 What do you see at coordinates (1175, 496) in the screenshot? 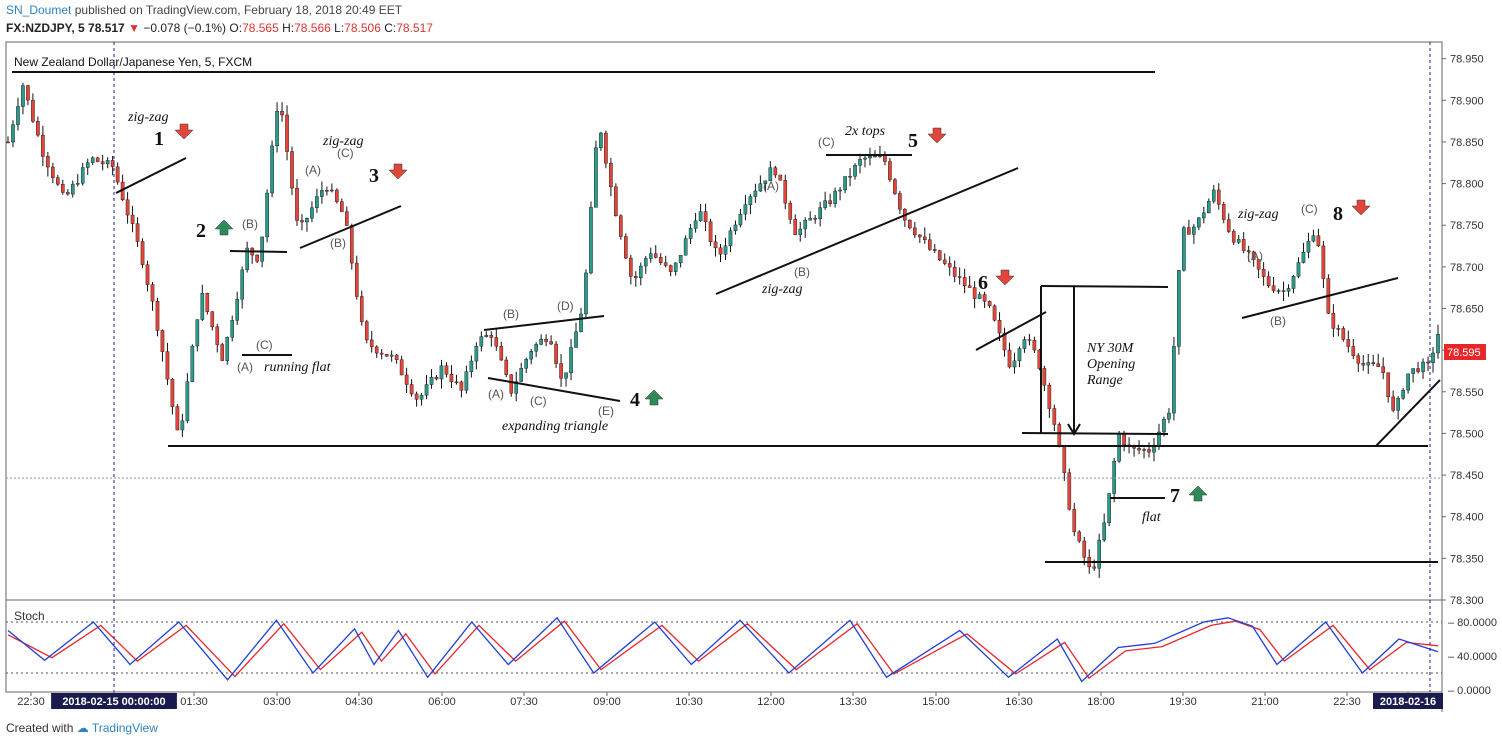
I see `label-7: 7` at bounding box center [1175, 496].